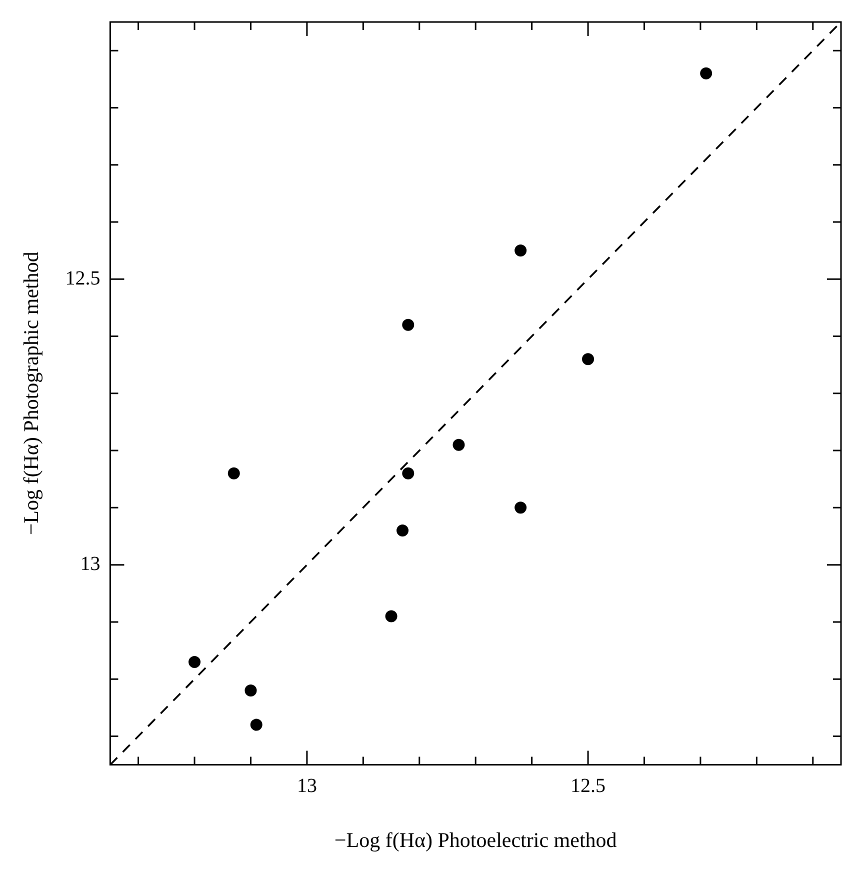 The image size is (851, 874). I want to click on y-axis-title: −Log f(Hα) Photographic method, so click(31, 393).